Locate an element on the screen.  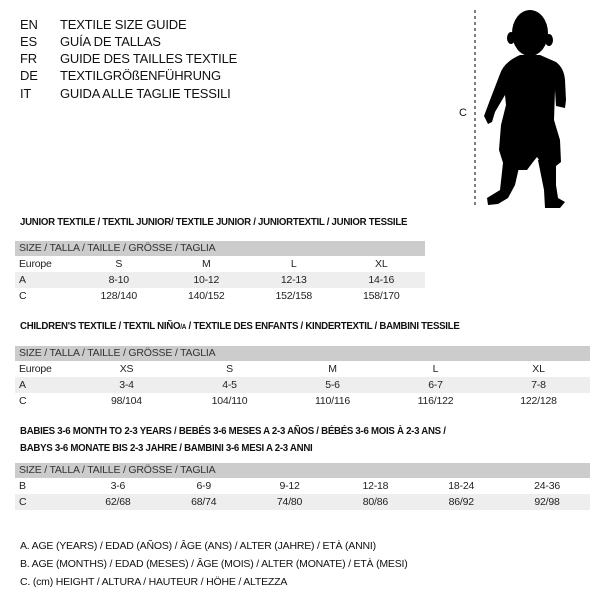
table-row: B 3-6 6-9 9-12 12-18 18-24 24-36 is located at coordinates (289, 486).